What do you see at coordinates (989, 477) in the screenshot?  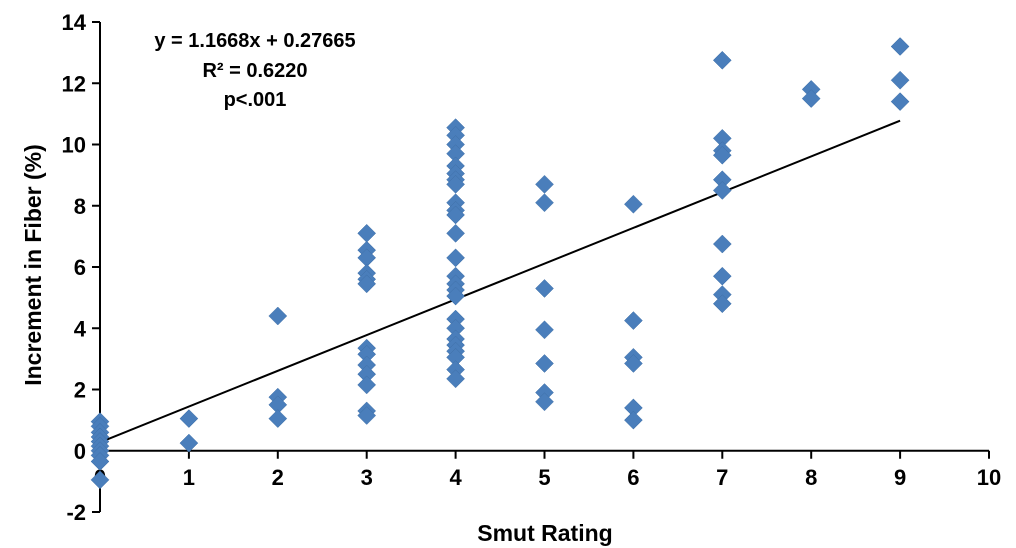 I see `x-tick-label: 10` at bounding box center [989, 477].